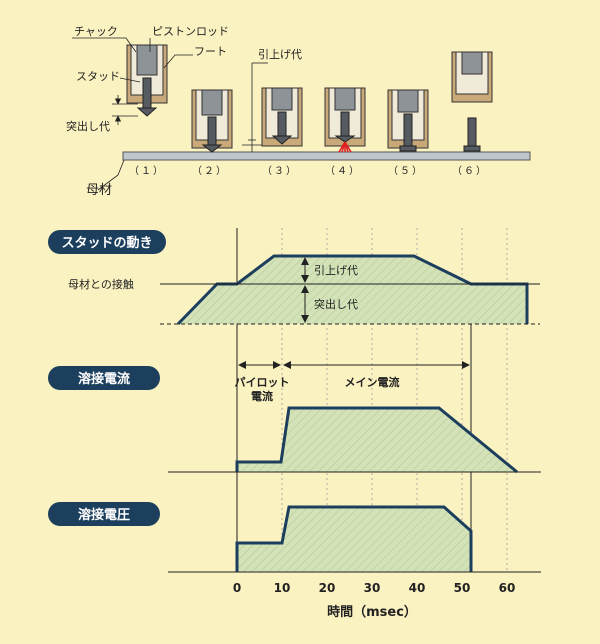  What do you see at coordinates (376, 440) in the screenshot?
I see `weld-current-line` at bounding box center [376, 440].